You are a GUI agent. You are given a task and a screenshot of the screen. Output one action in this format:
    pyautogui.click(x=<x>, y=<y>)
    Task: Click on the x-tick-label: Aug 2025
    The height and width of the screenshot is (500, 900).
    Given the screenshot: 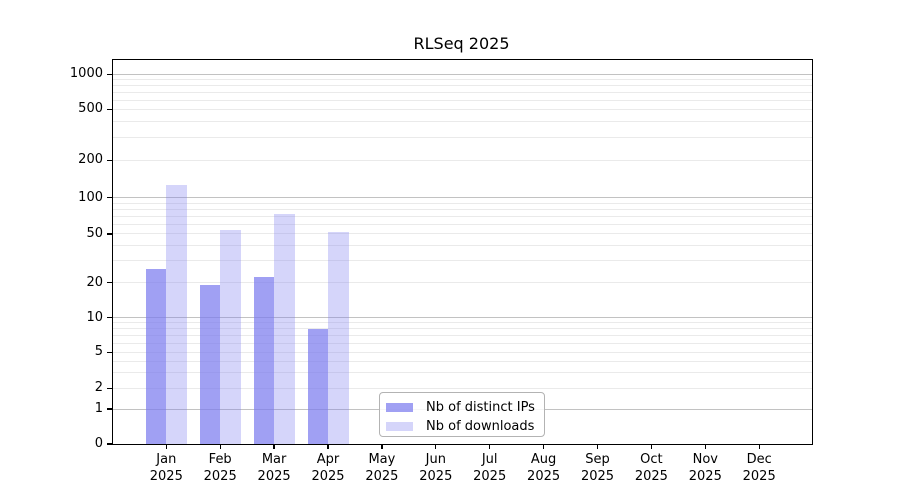 What is the action you would take?
    pyautogui.click(x=544, y=468)
    